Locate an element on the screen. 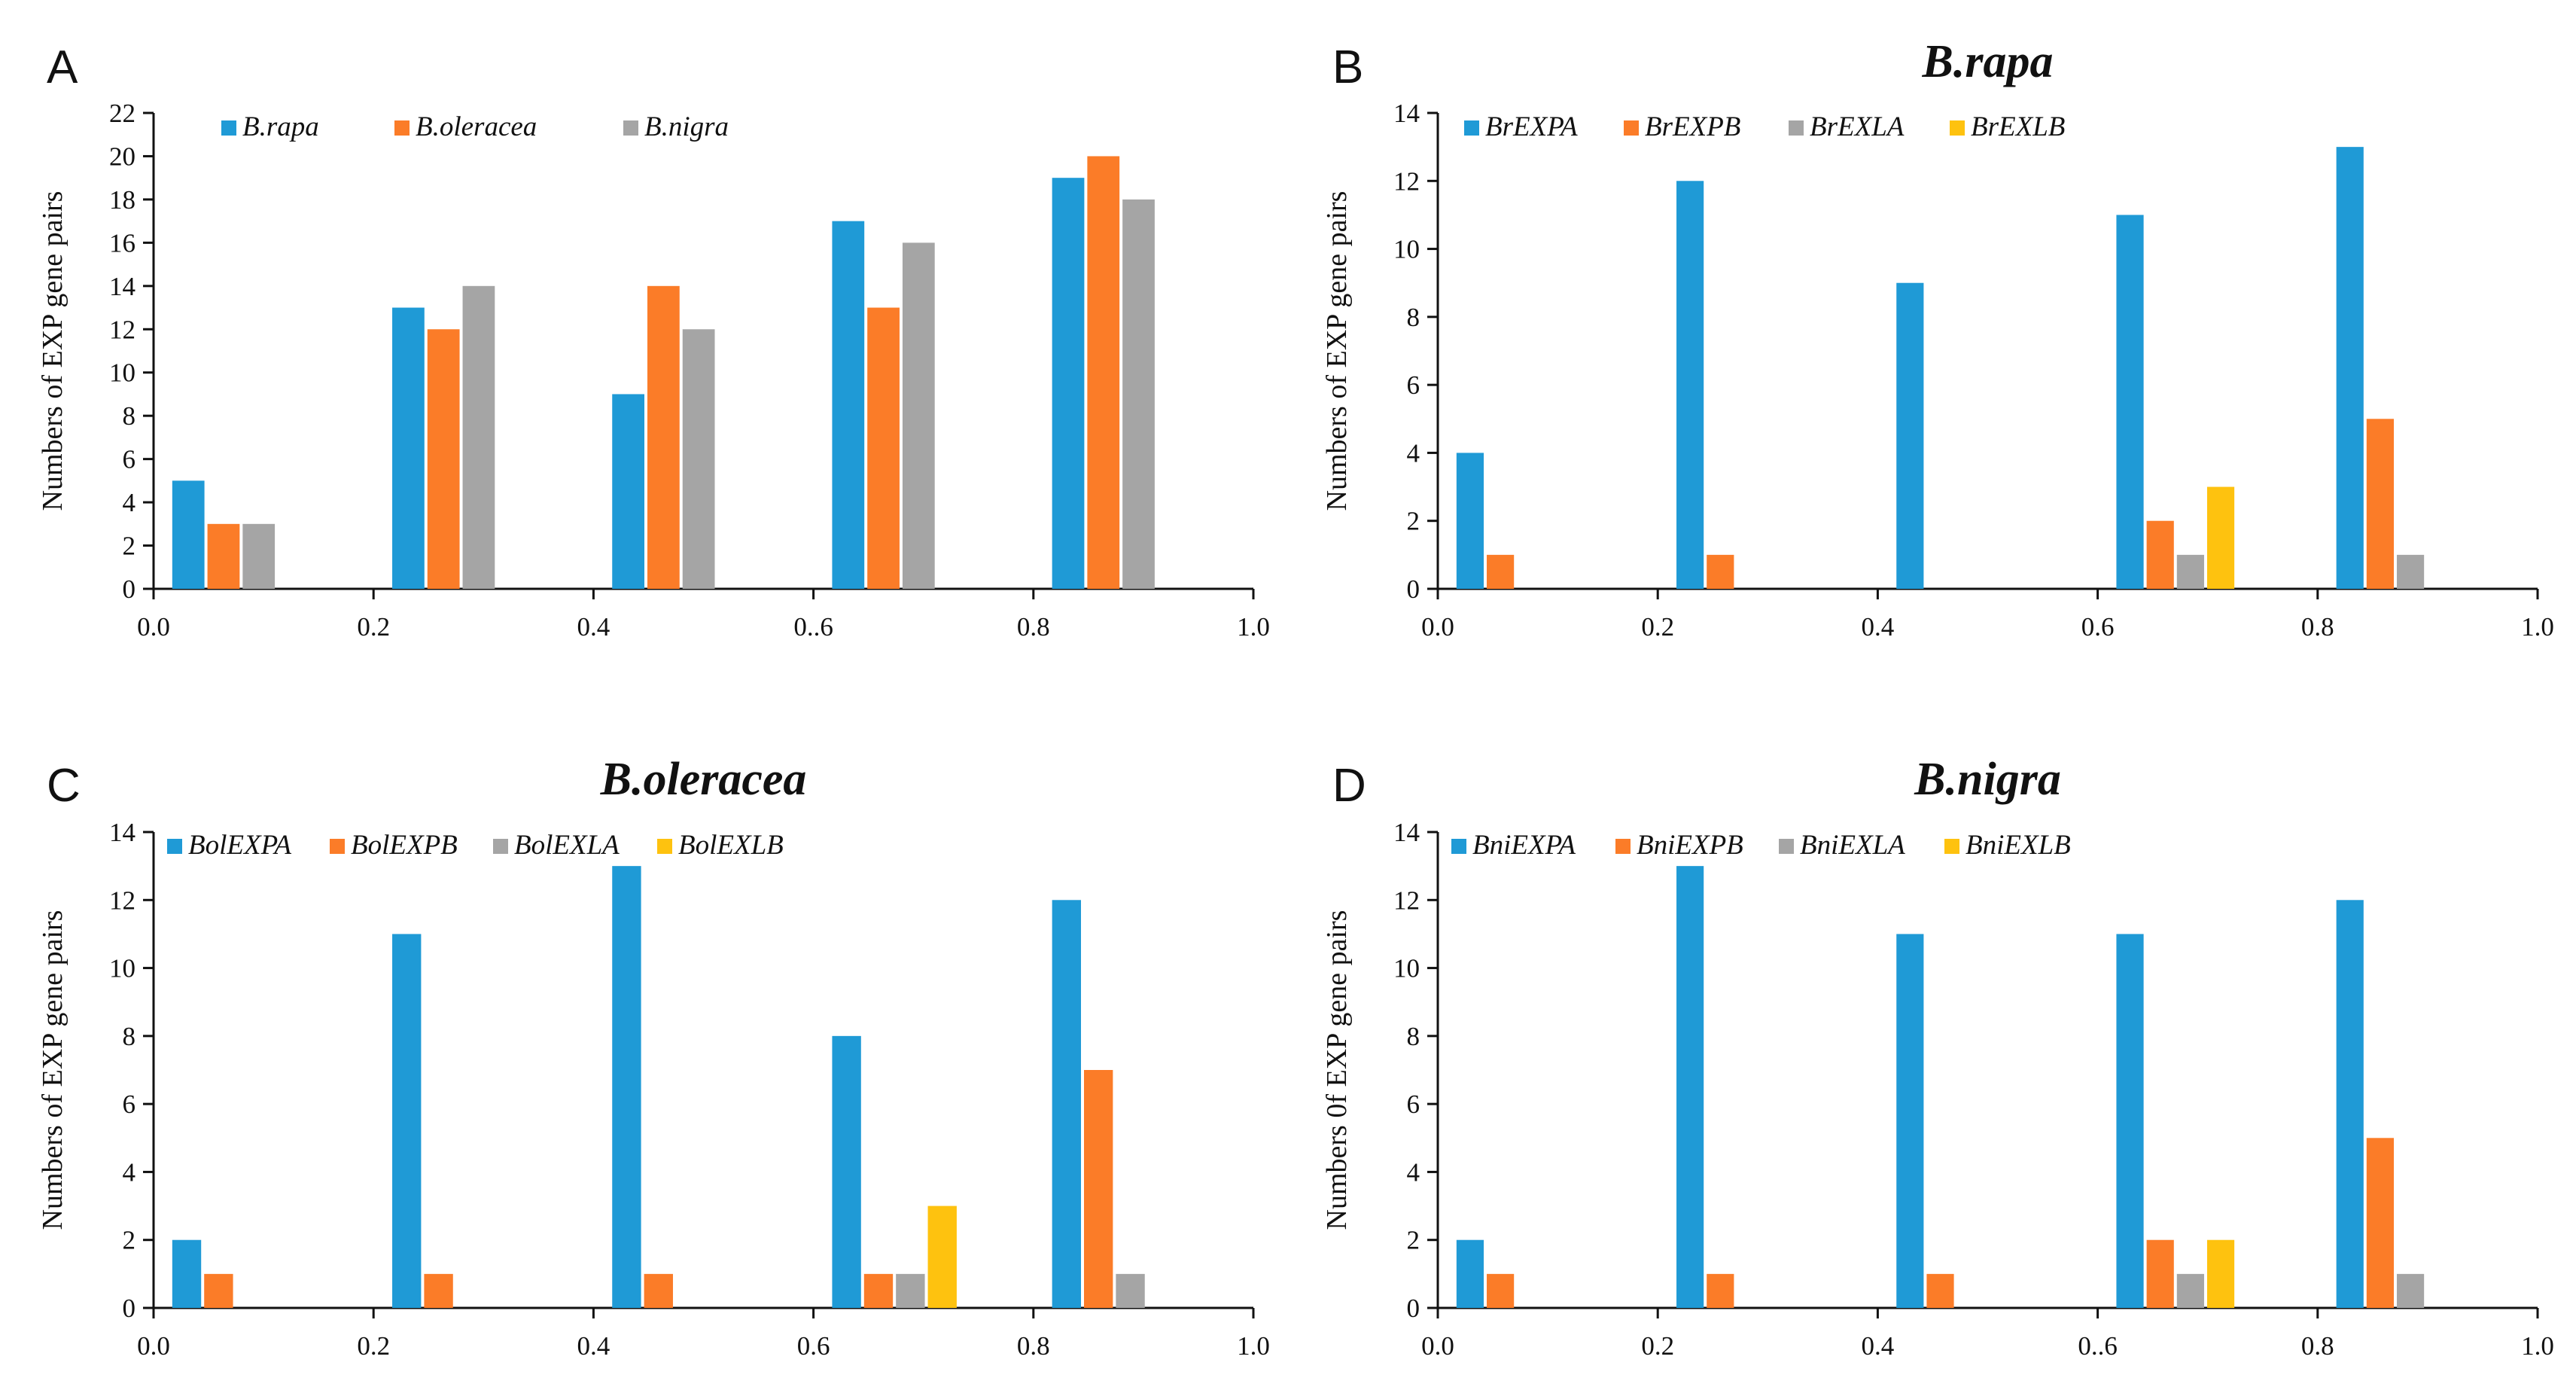 The image size is (2576, 1390). legend-label: BniEXLB is located at coordinates (2018, 846).